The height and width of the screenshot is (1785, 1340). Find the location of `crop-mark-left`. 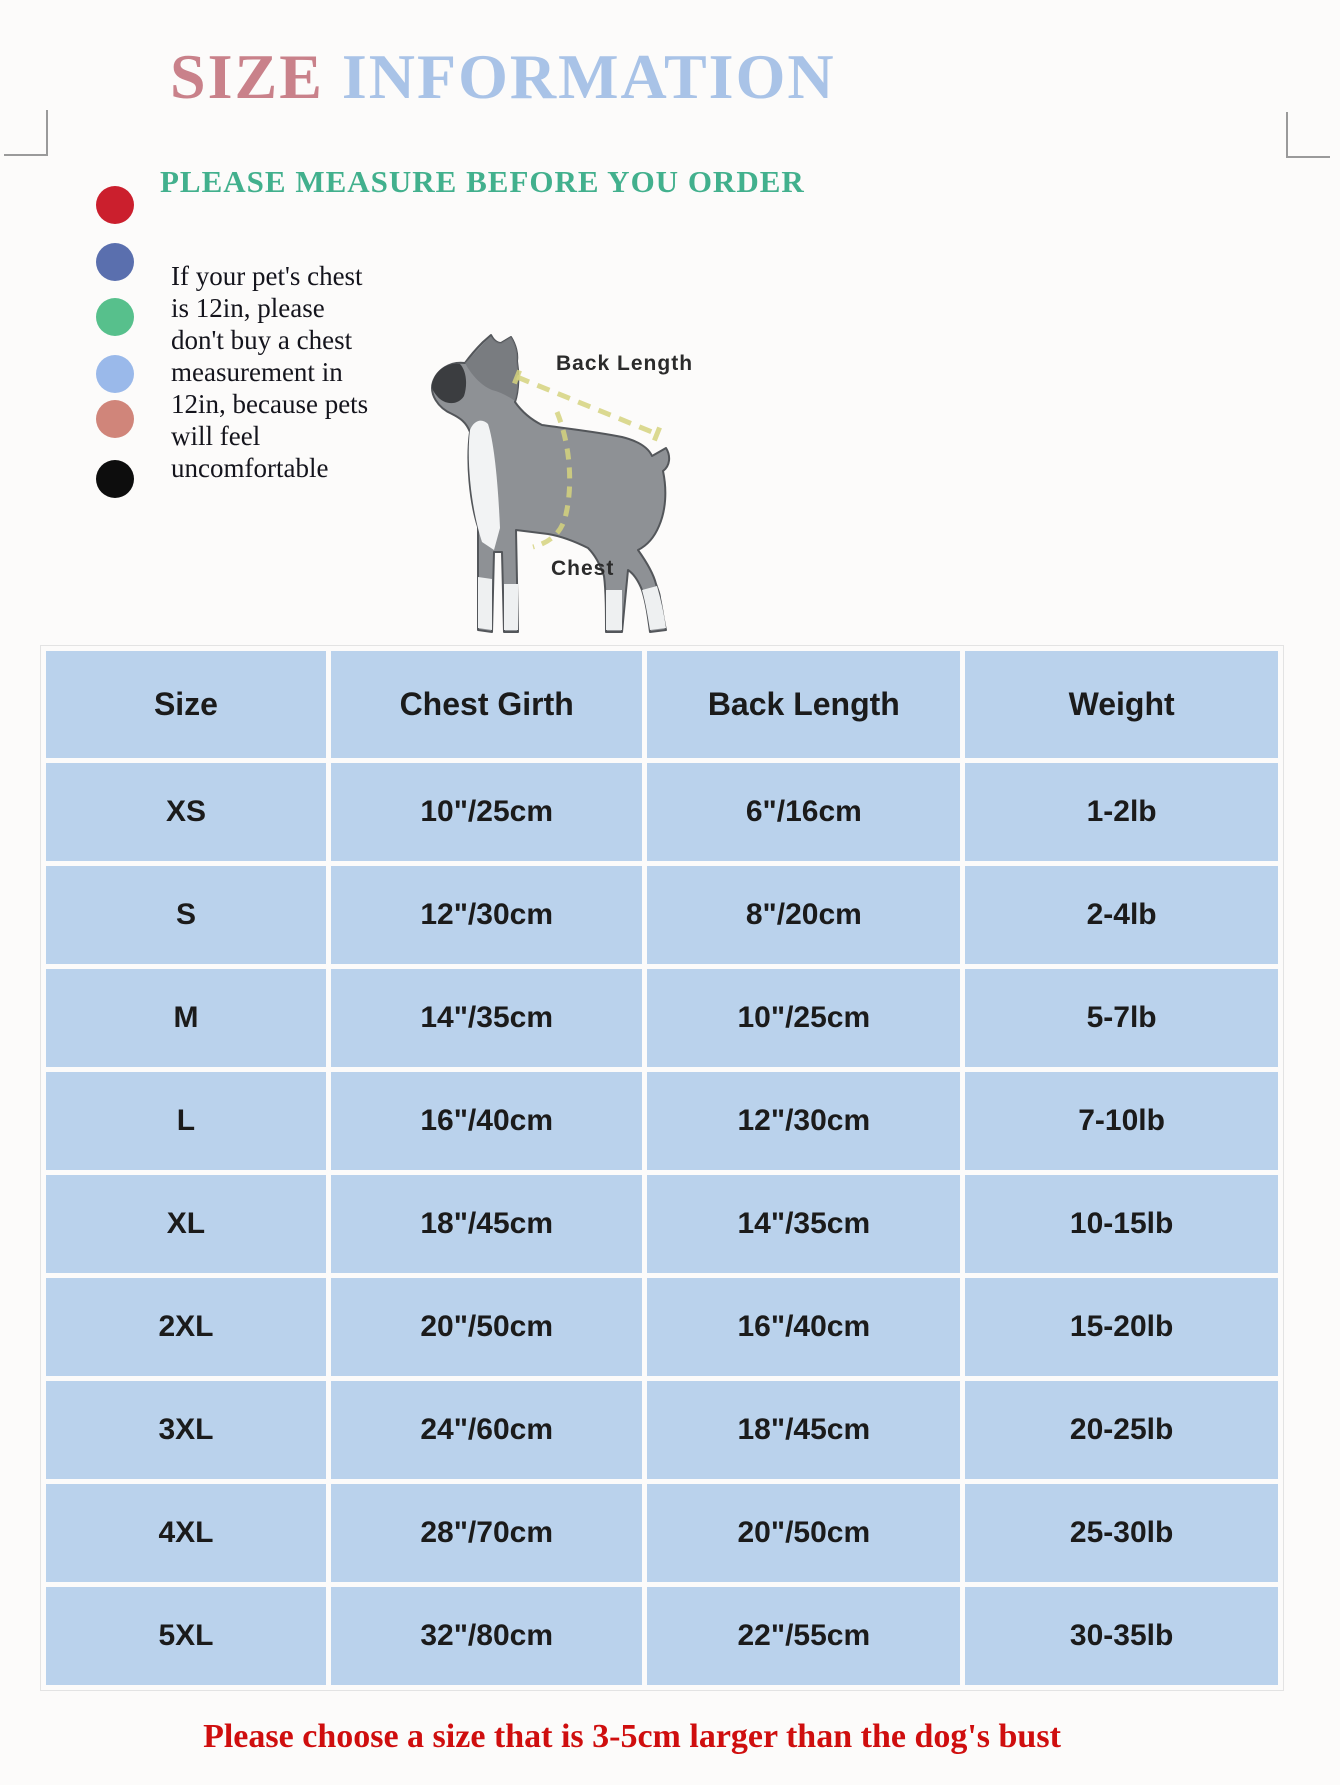

crop-mark-left is located at coordinates (26, 133).